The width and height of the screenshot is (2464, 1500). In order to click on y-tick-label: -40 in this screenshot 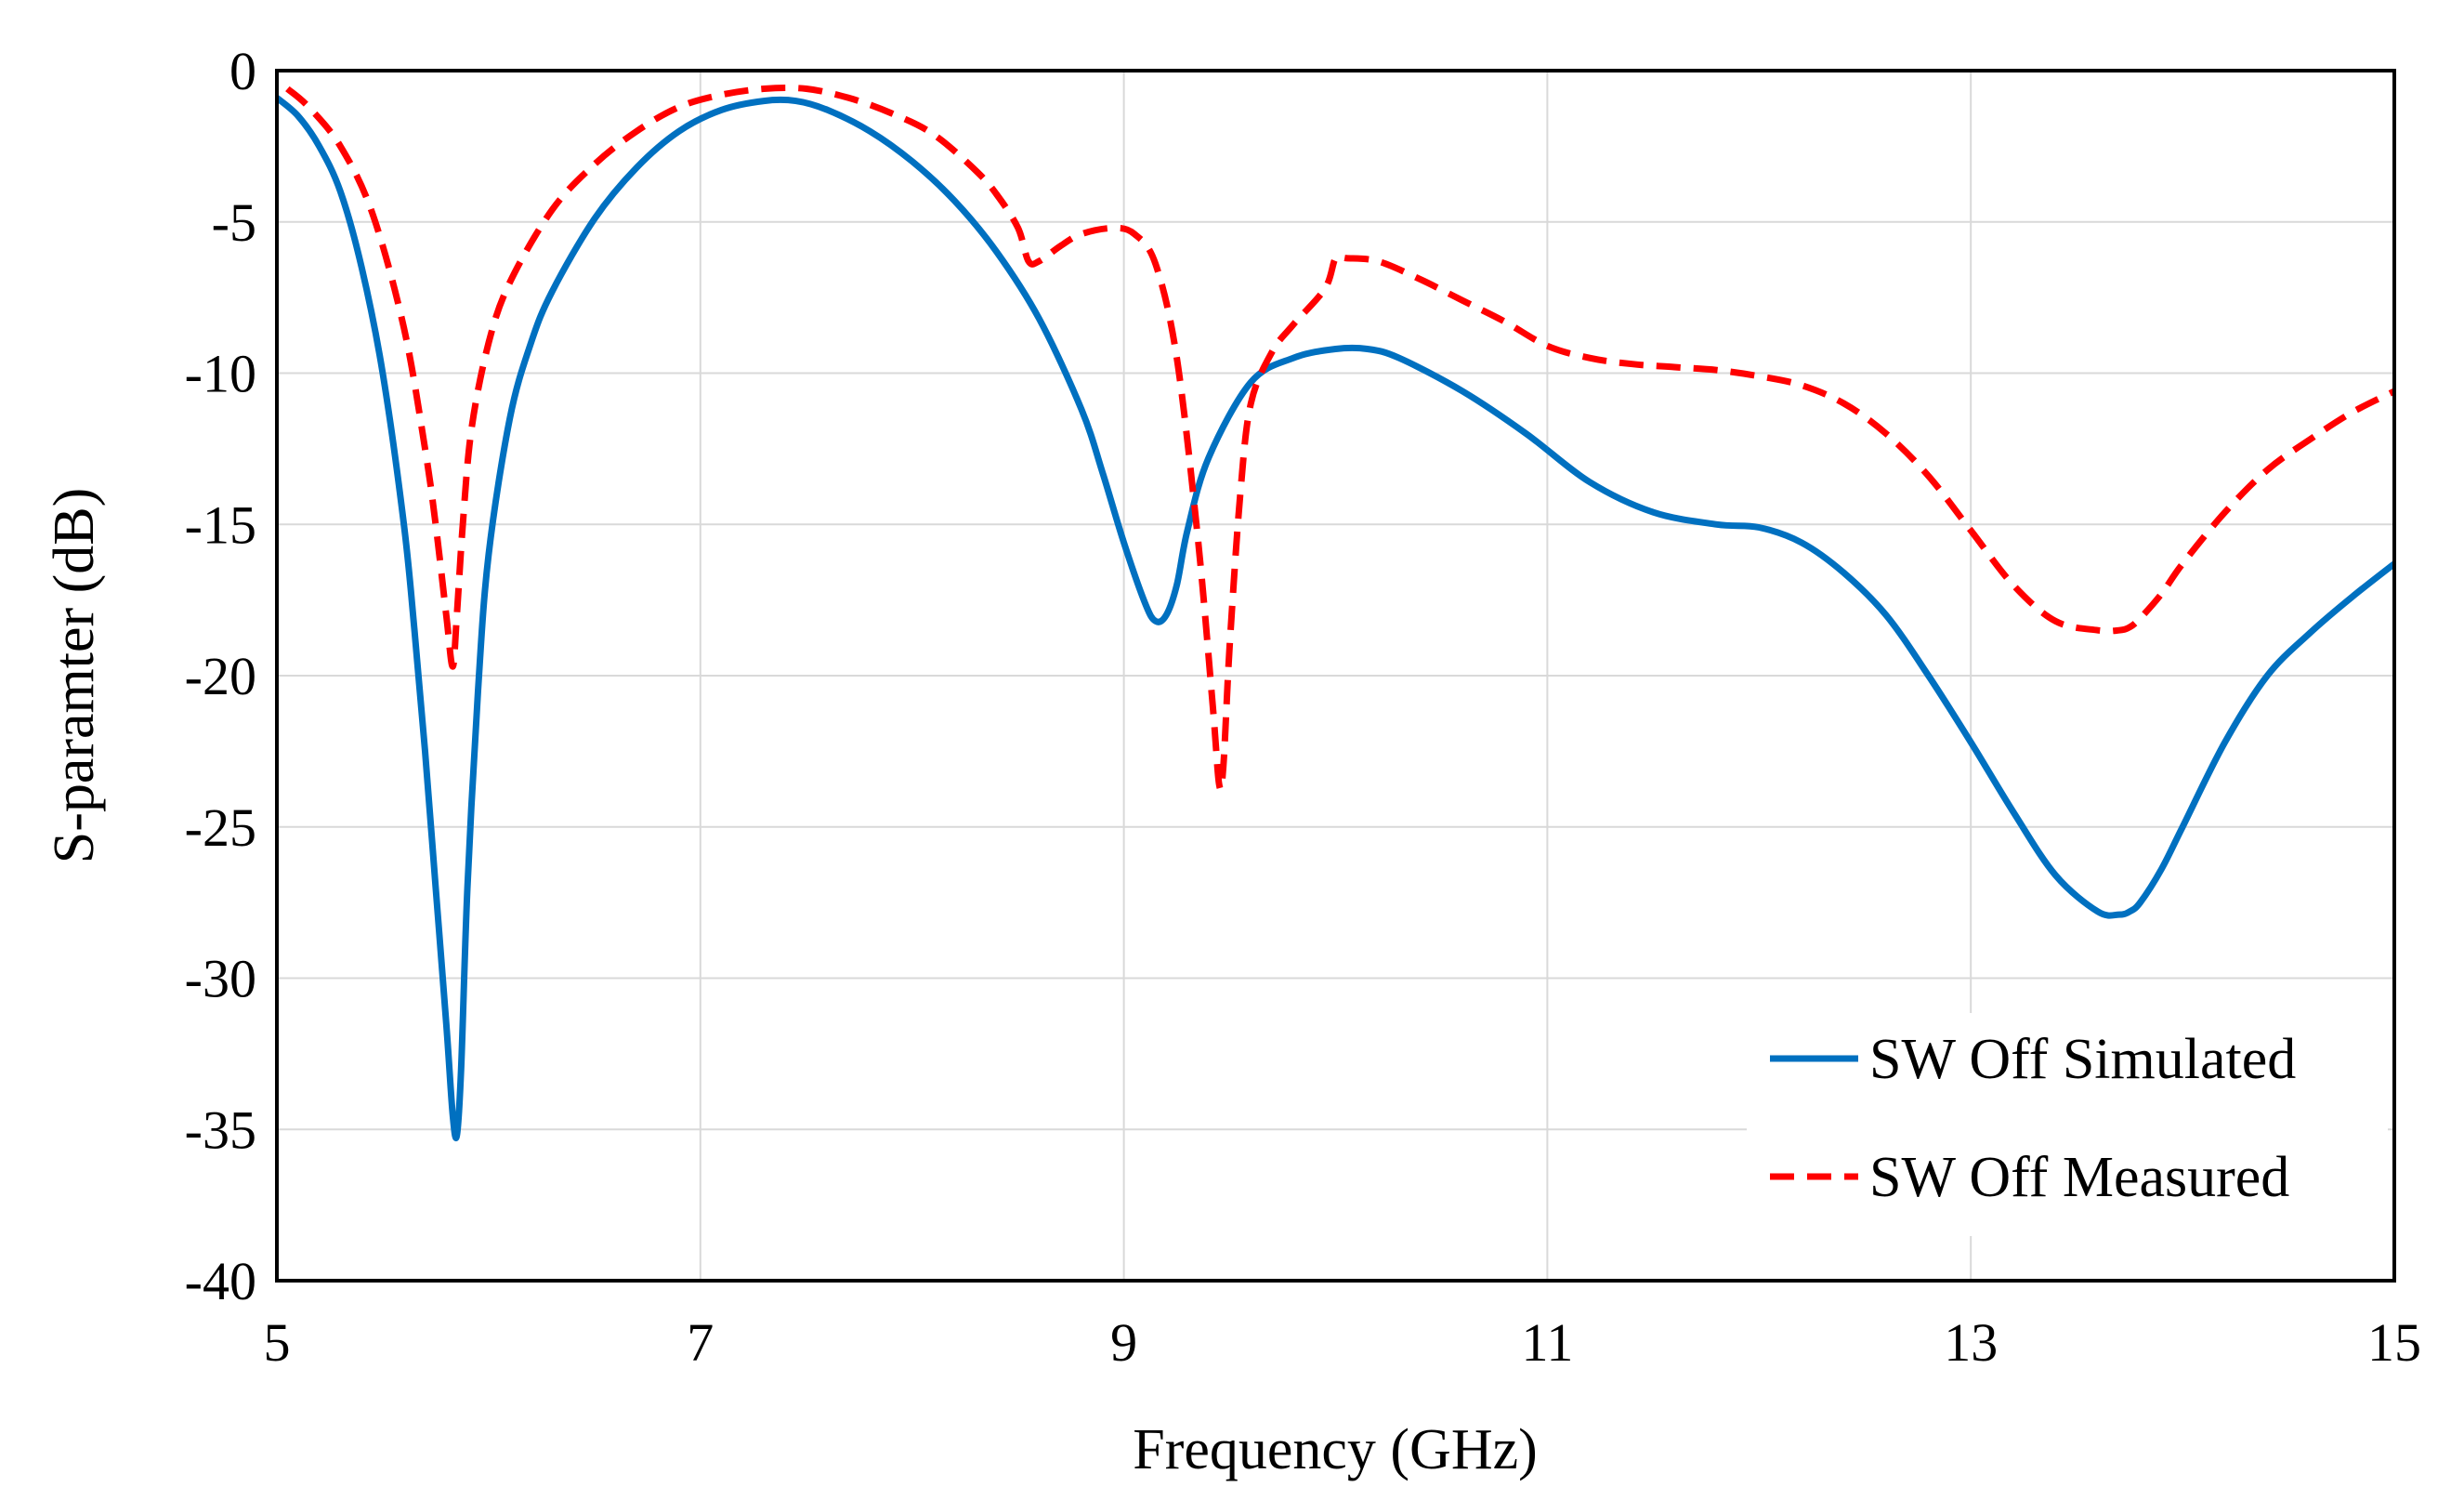, I will do `click(220, 1281)`.